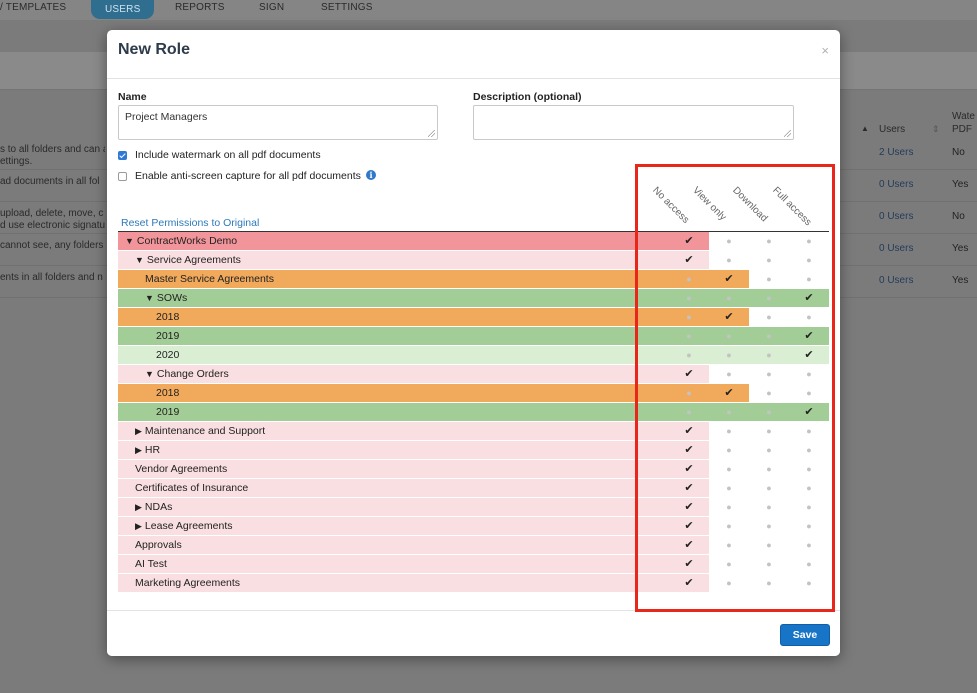 This screenshot has width=977, height=693. Describe the element at coordinates (123, 9) in the screenshot. I see `nav-item-users: USERS` at that location.